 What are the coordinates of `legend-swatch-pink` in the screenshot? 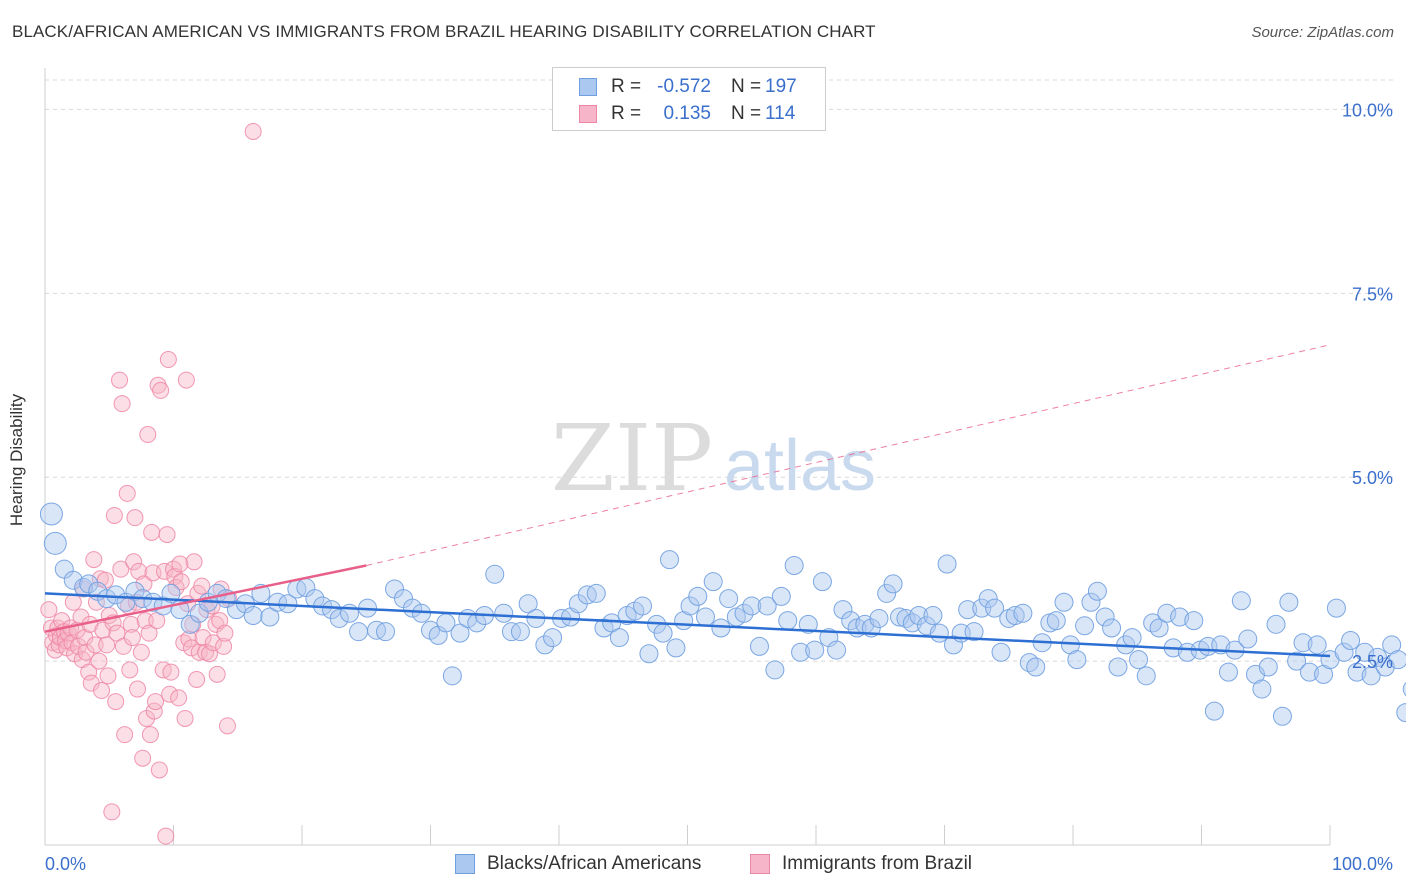 It's located at (760, 864).